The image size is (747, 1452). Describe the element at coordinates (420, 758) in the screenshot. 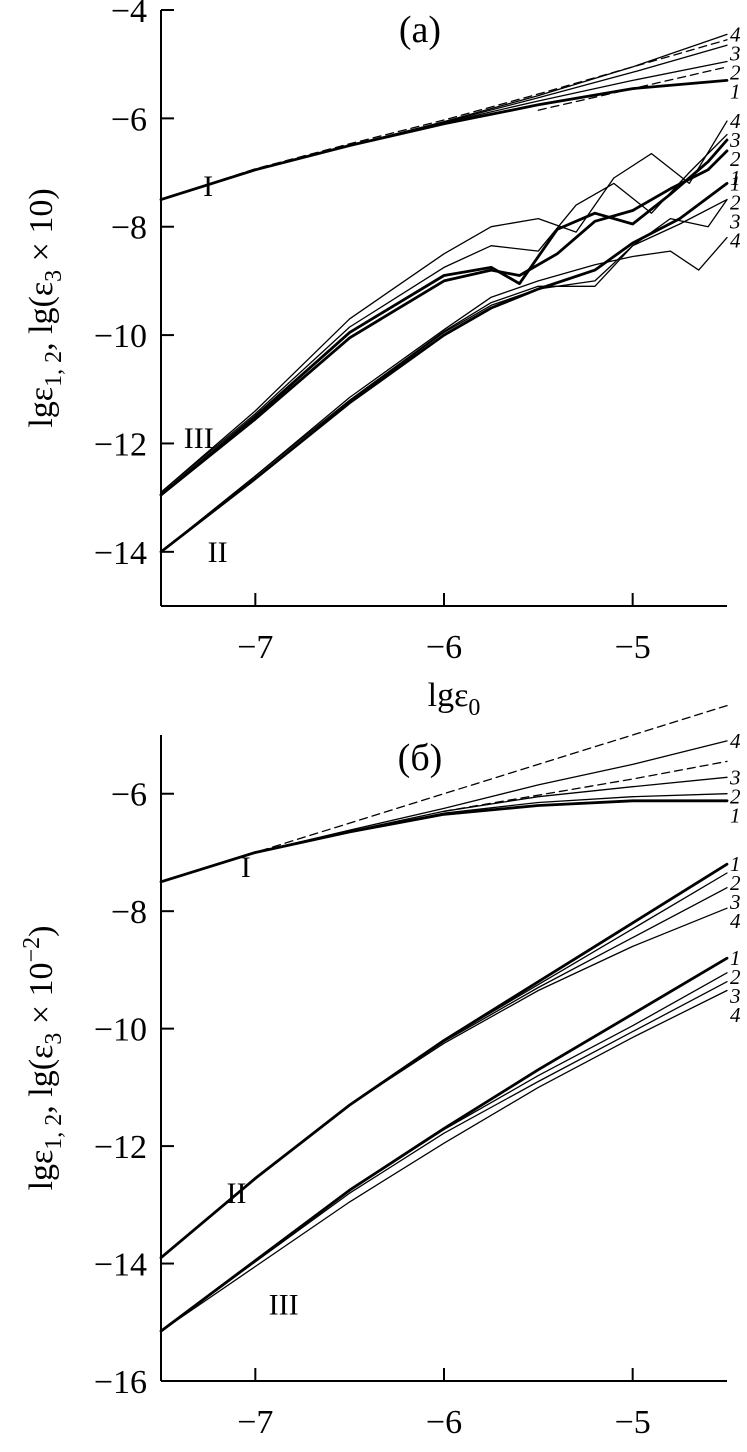

I see `panel-title: (б)` at that location.